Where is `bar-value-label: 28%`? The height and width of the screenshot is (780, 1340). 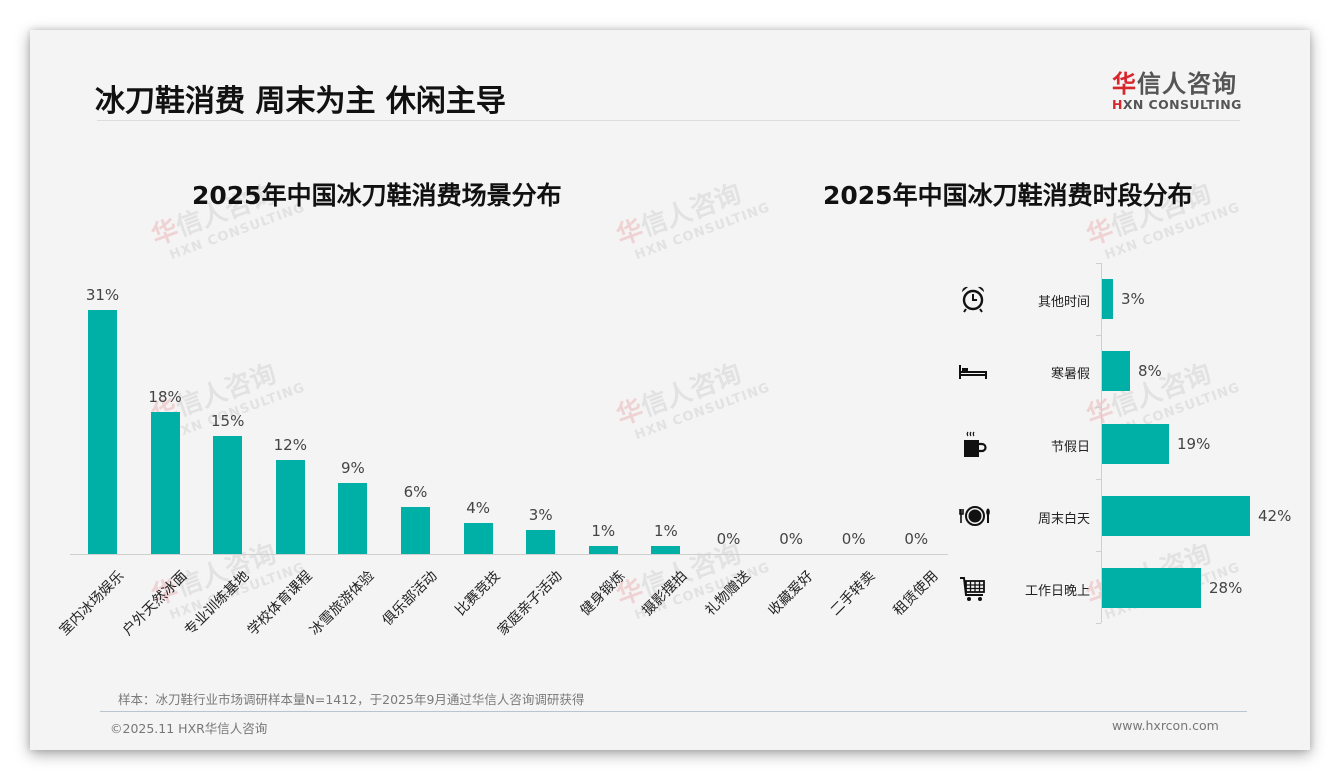
bar-value-label: 28% is located at coordinates (1226, 588).